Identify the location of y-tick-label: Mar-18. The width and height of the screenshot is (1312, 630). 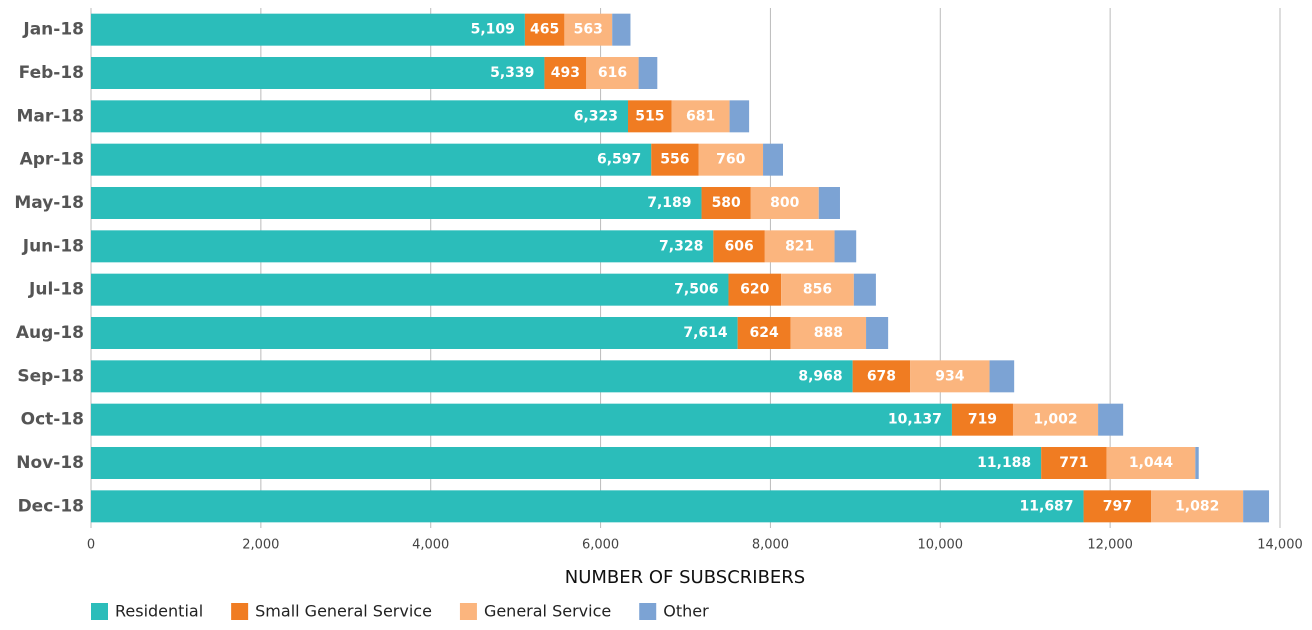
(51, 116).